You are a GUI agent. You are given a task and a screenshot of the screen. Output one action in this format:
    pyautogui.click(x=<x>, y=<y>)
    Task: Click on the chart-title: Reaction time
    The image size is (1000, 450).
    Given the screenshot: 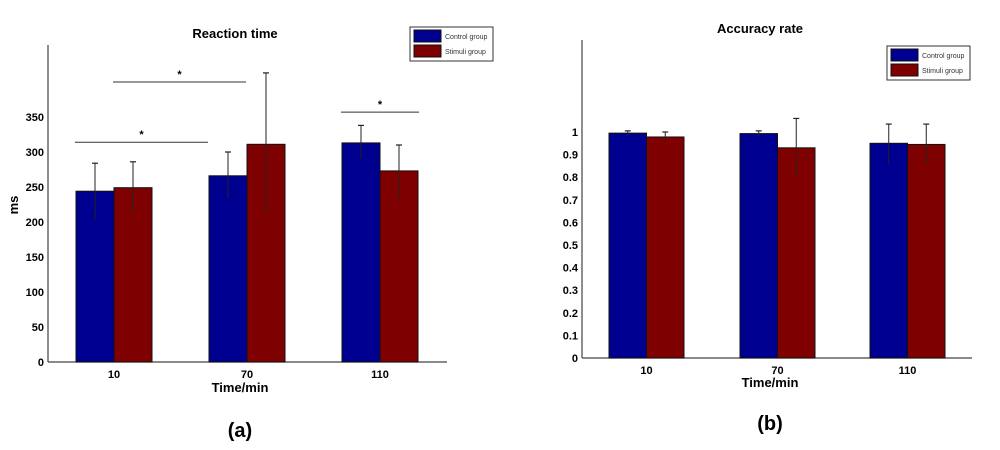 What is the action you would take?
    pyautogui.click(x=234, y=33)
    